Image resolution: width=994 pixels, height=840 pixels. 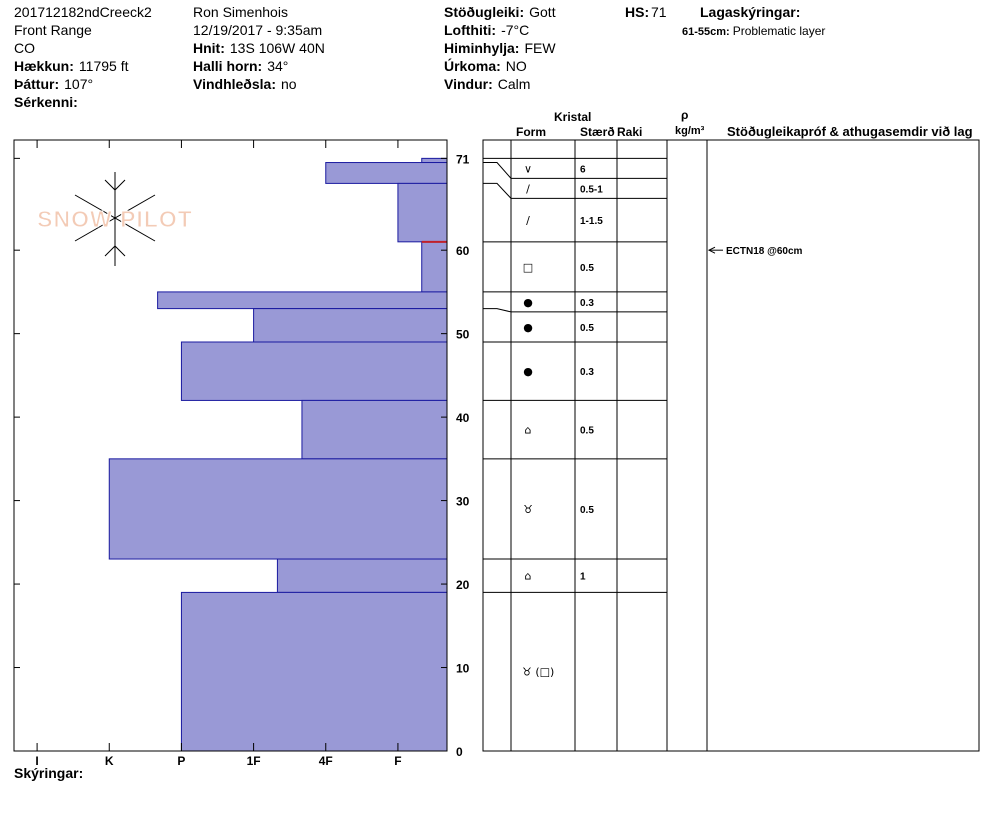 I want to click on header-field: Vindhleðsla: no, so click(x=245, y=84).